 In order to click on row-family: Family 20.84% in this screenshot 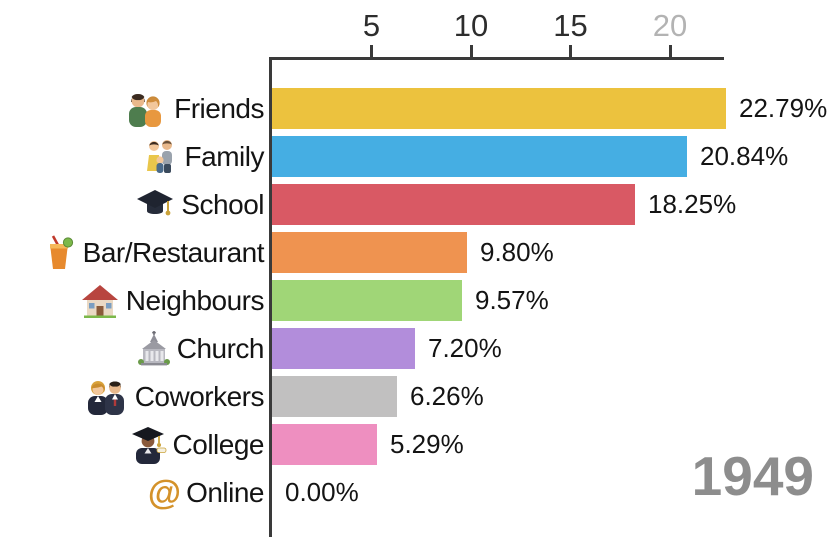, I will do `click(420, 156)`.